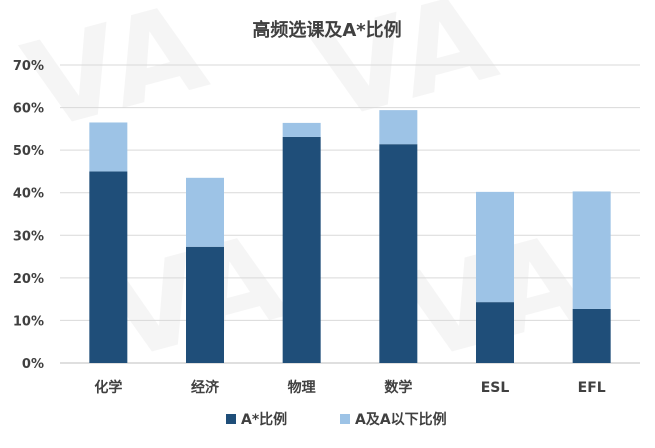 The image size is (655, 448). I want to click on y-axis-ticks: 0% 10% 20% 30% 40% 50% 60% 70%, so click(28, 215).